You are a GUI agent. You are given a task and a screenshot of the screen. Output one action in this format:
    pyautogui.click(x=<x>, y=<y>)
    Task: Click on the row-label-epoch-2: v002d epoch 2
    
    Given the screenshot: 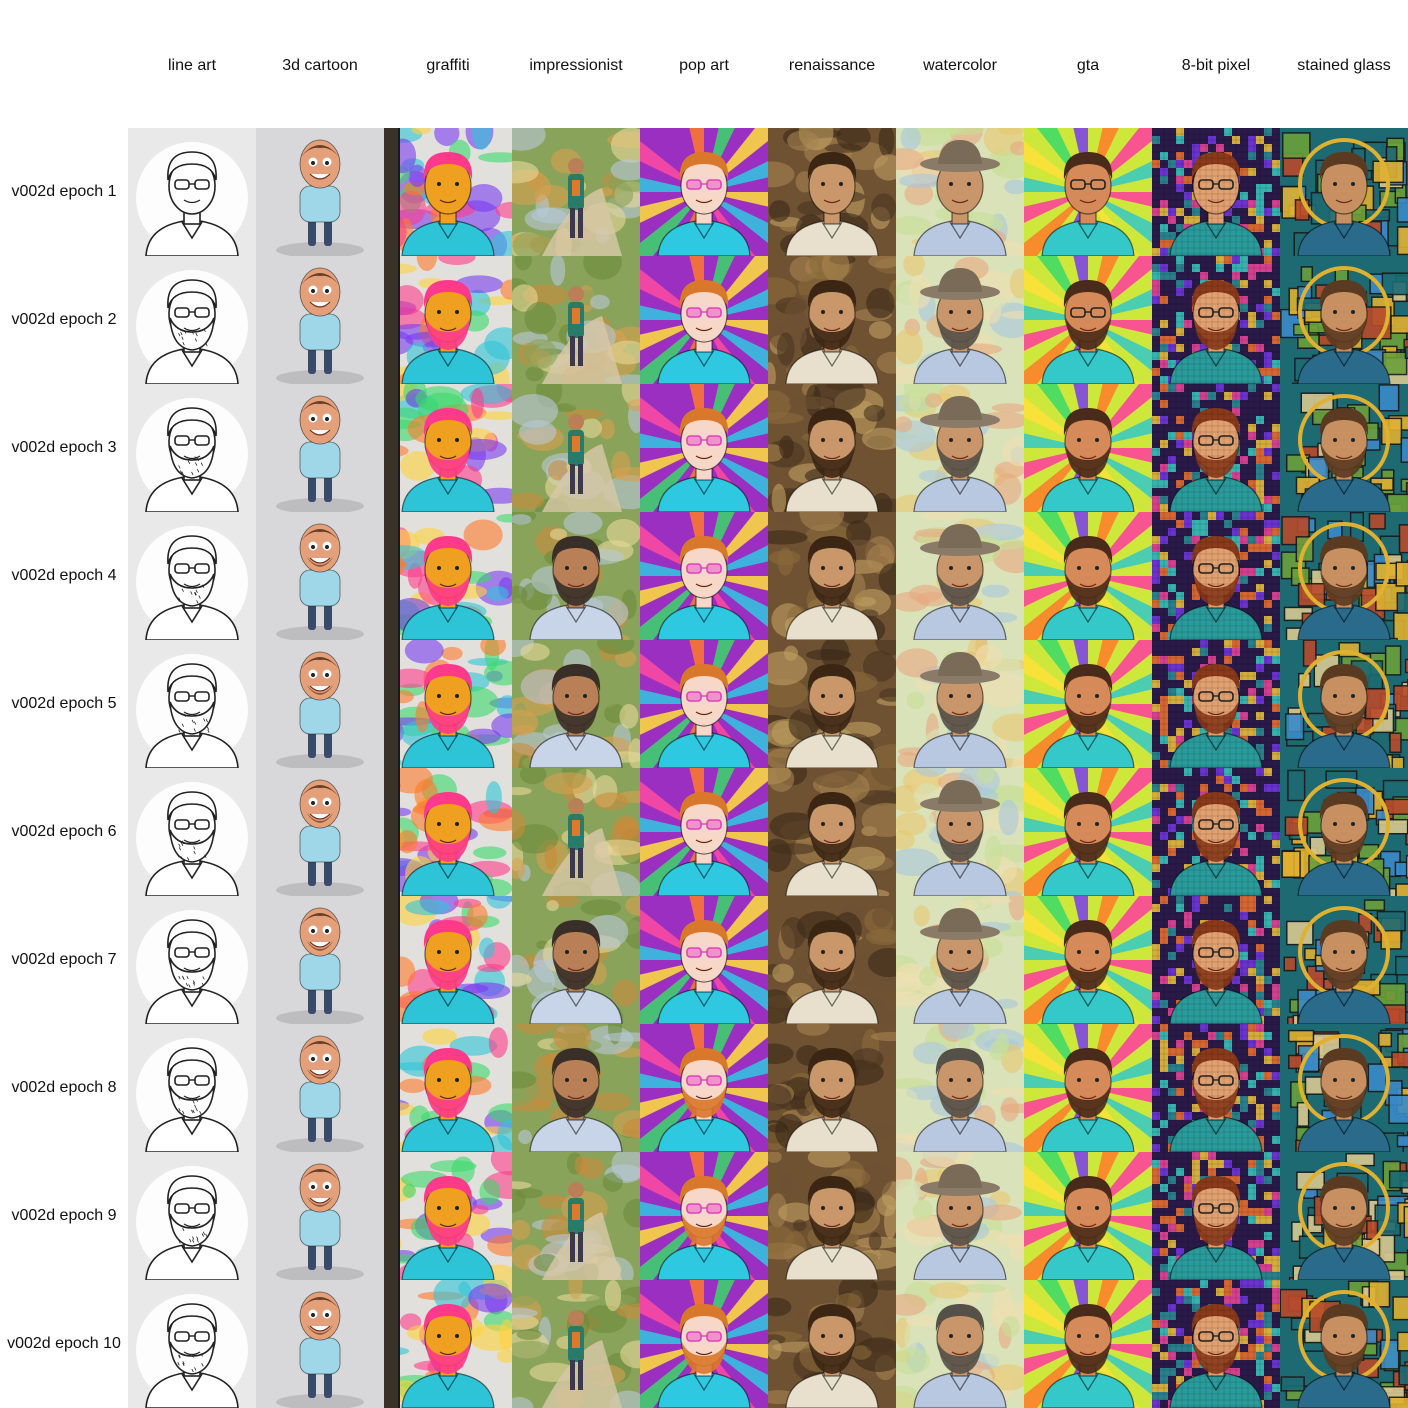 What is the action you would take?
    pyautogui.click(x=64, y=319)
    